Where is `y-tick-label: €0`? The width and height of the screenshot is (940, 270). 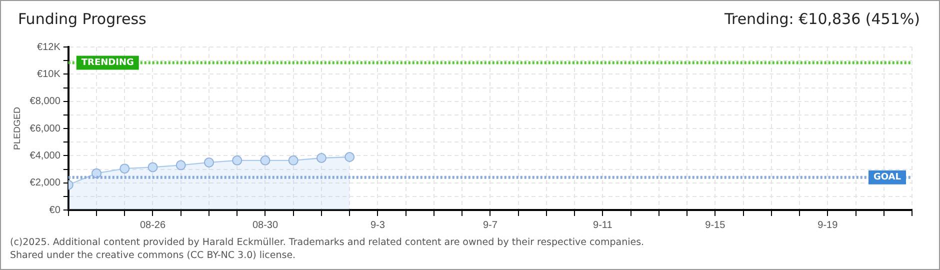
y-tick-label: €0 is located at coordinates (55, 210).